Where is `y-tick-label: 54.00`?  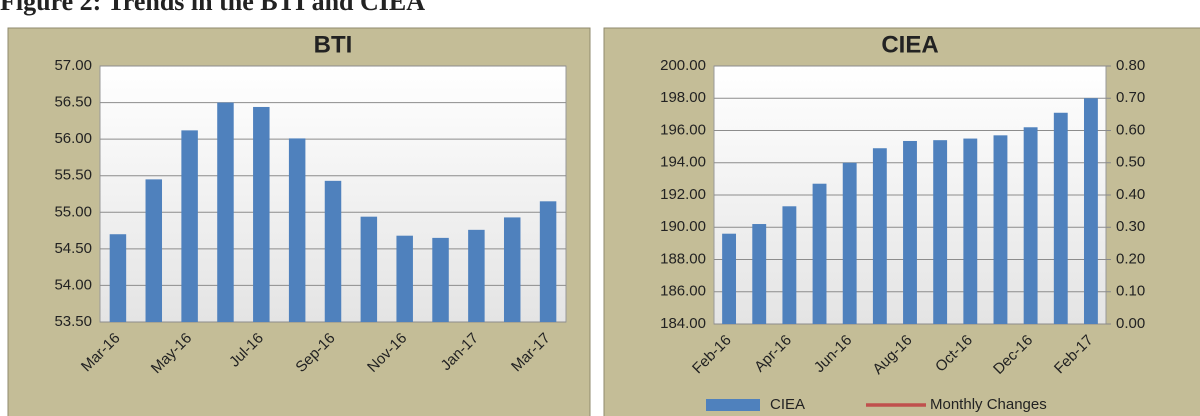 y-tick-label: 54.00 is located at coordinates (73, 284).